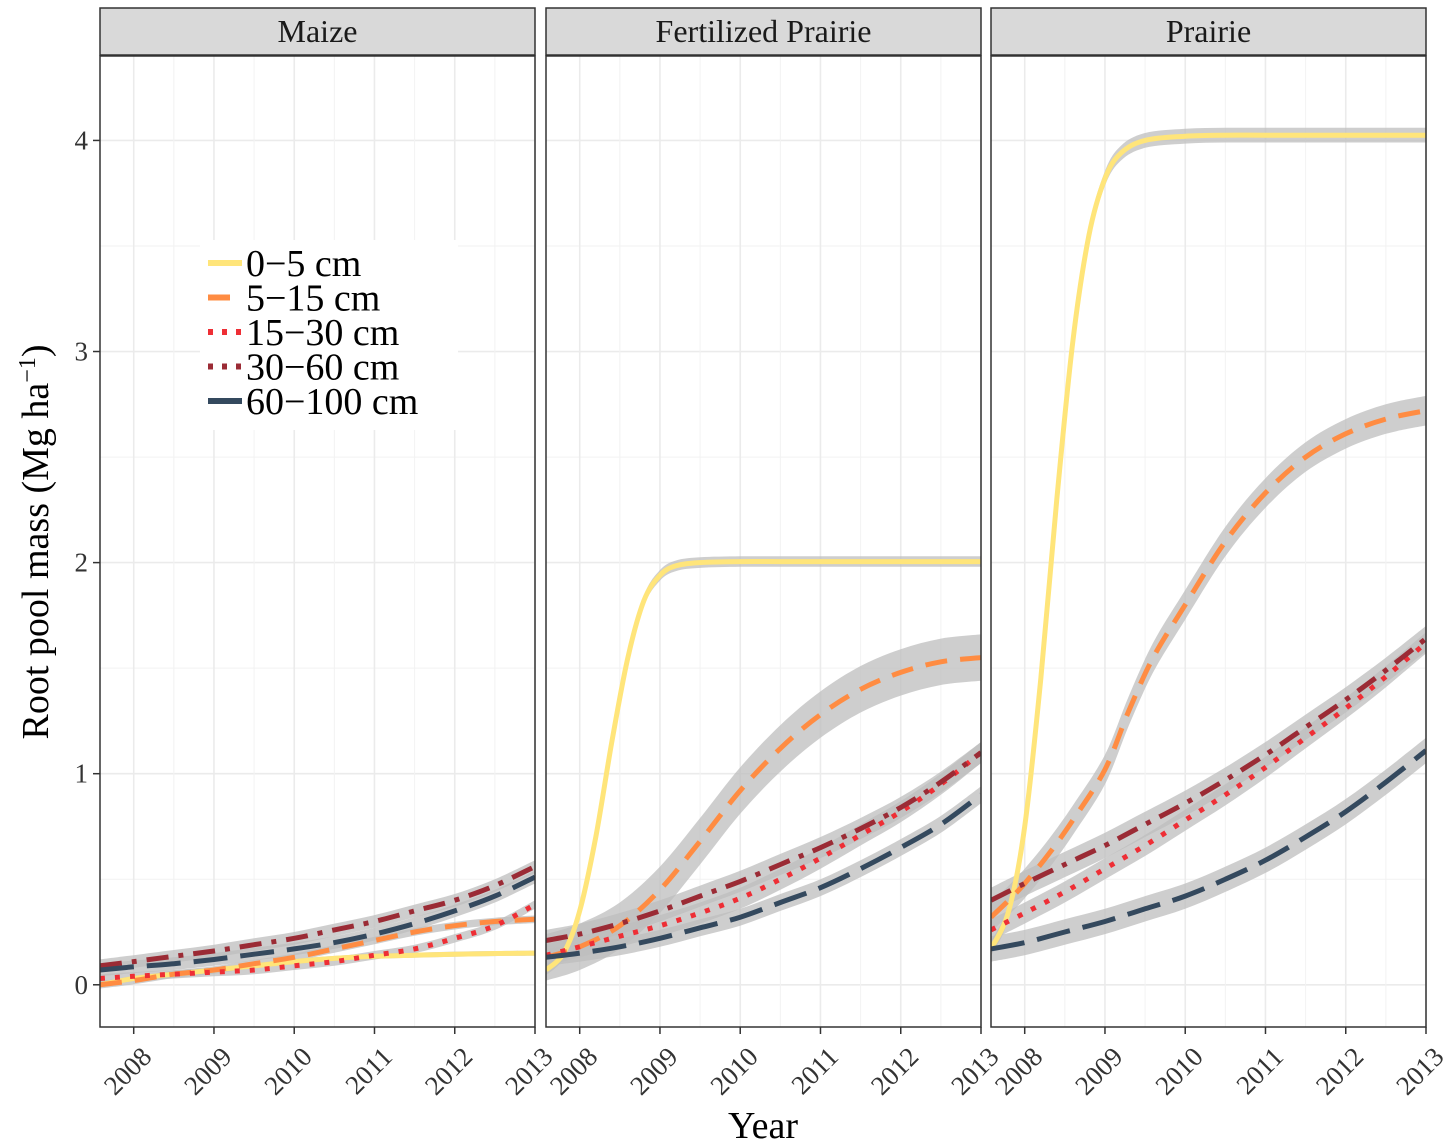  Describe the element at coordinates (82, 352) in the screenshot. I see `y-tick-label: 3` at that location.